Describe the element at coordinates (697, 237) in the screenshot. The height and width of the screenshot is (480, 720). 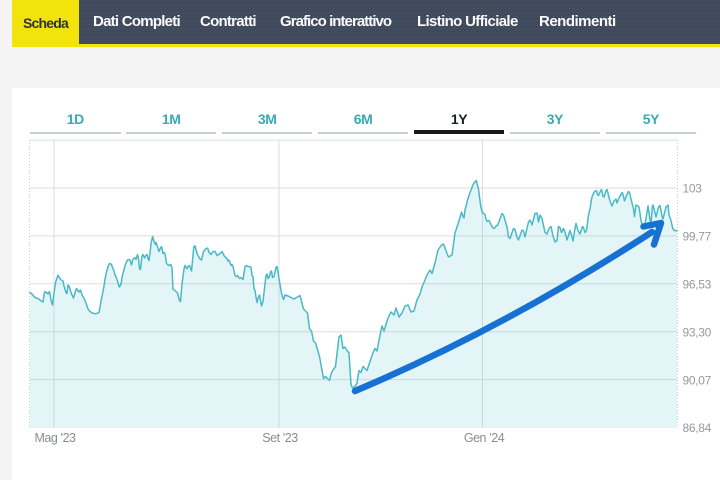
I see `svg-text: 99,77` at that location.